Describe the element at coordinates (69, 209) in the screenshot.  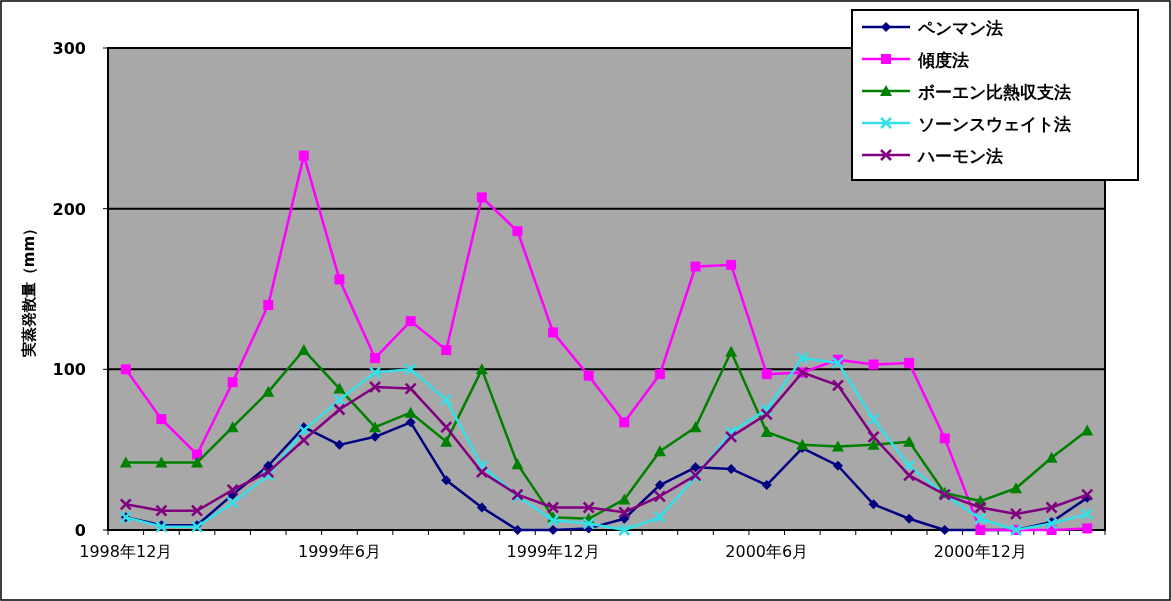
I see `y-tick-label: 200` at that location.